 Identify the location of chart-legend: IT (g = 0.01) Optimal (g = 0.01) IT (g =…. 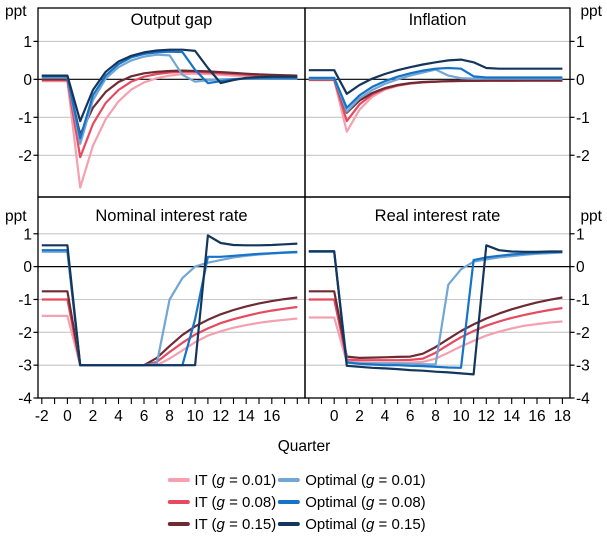
(296, 502).